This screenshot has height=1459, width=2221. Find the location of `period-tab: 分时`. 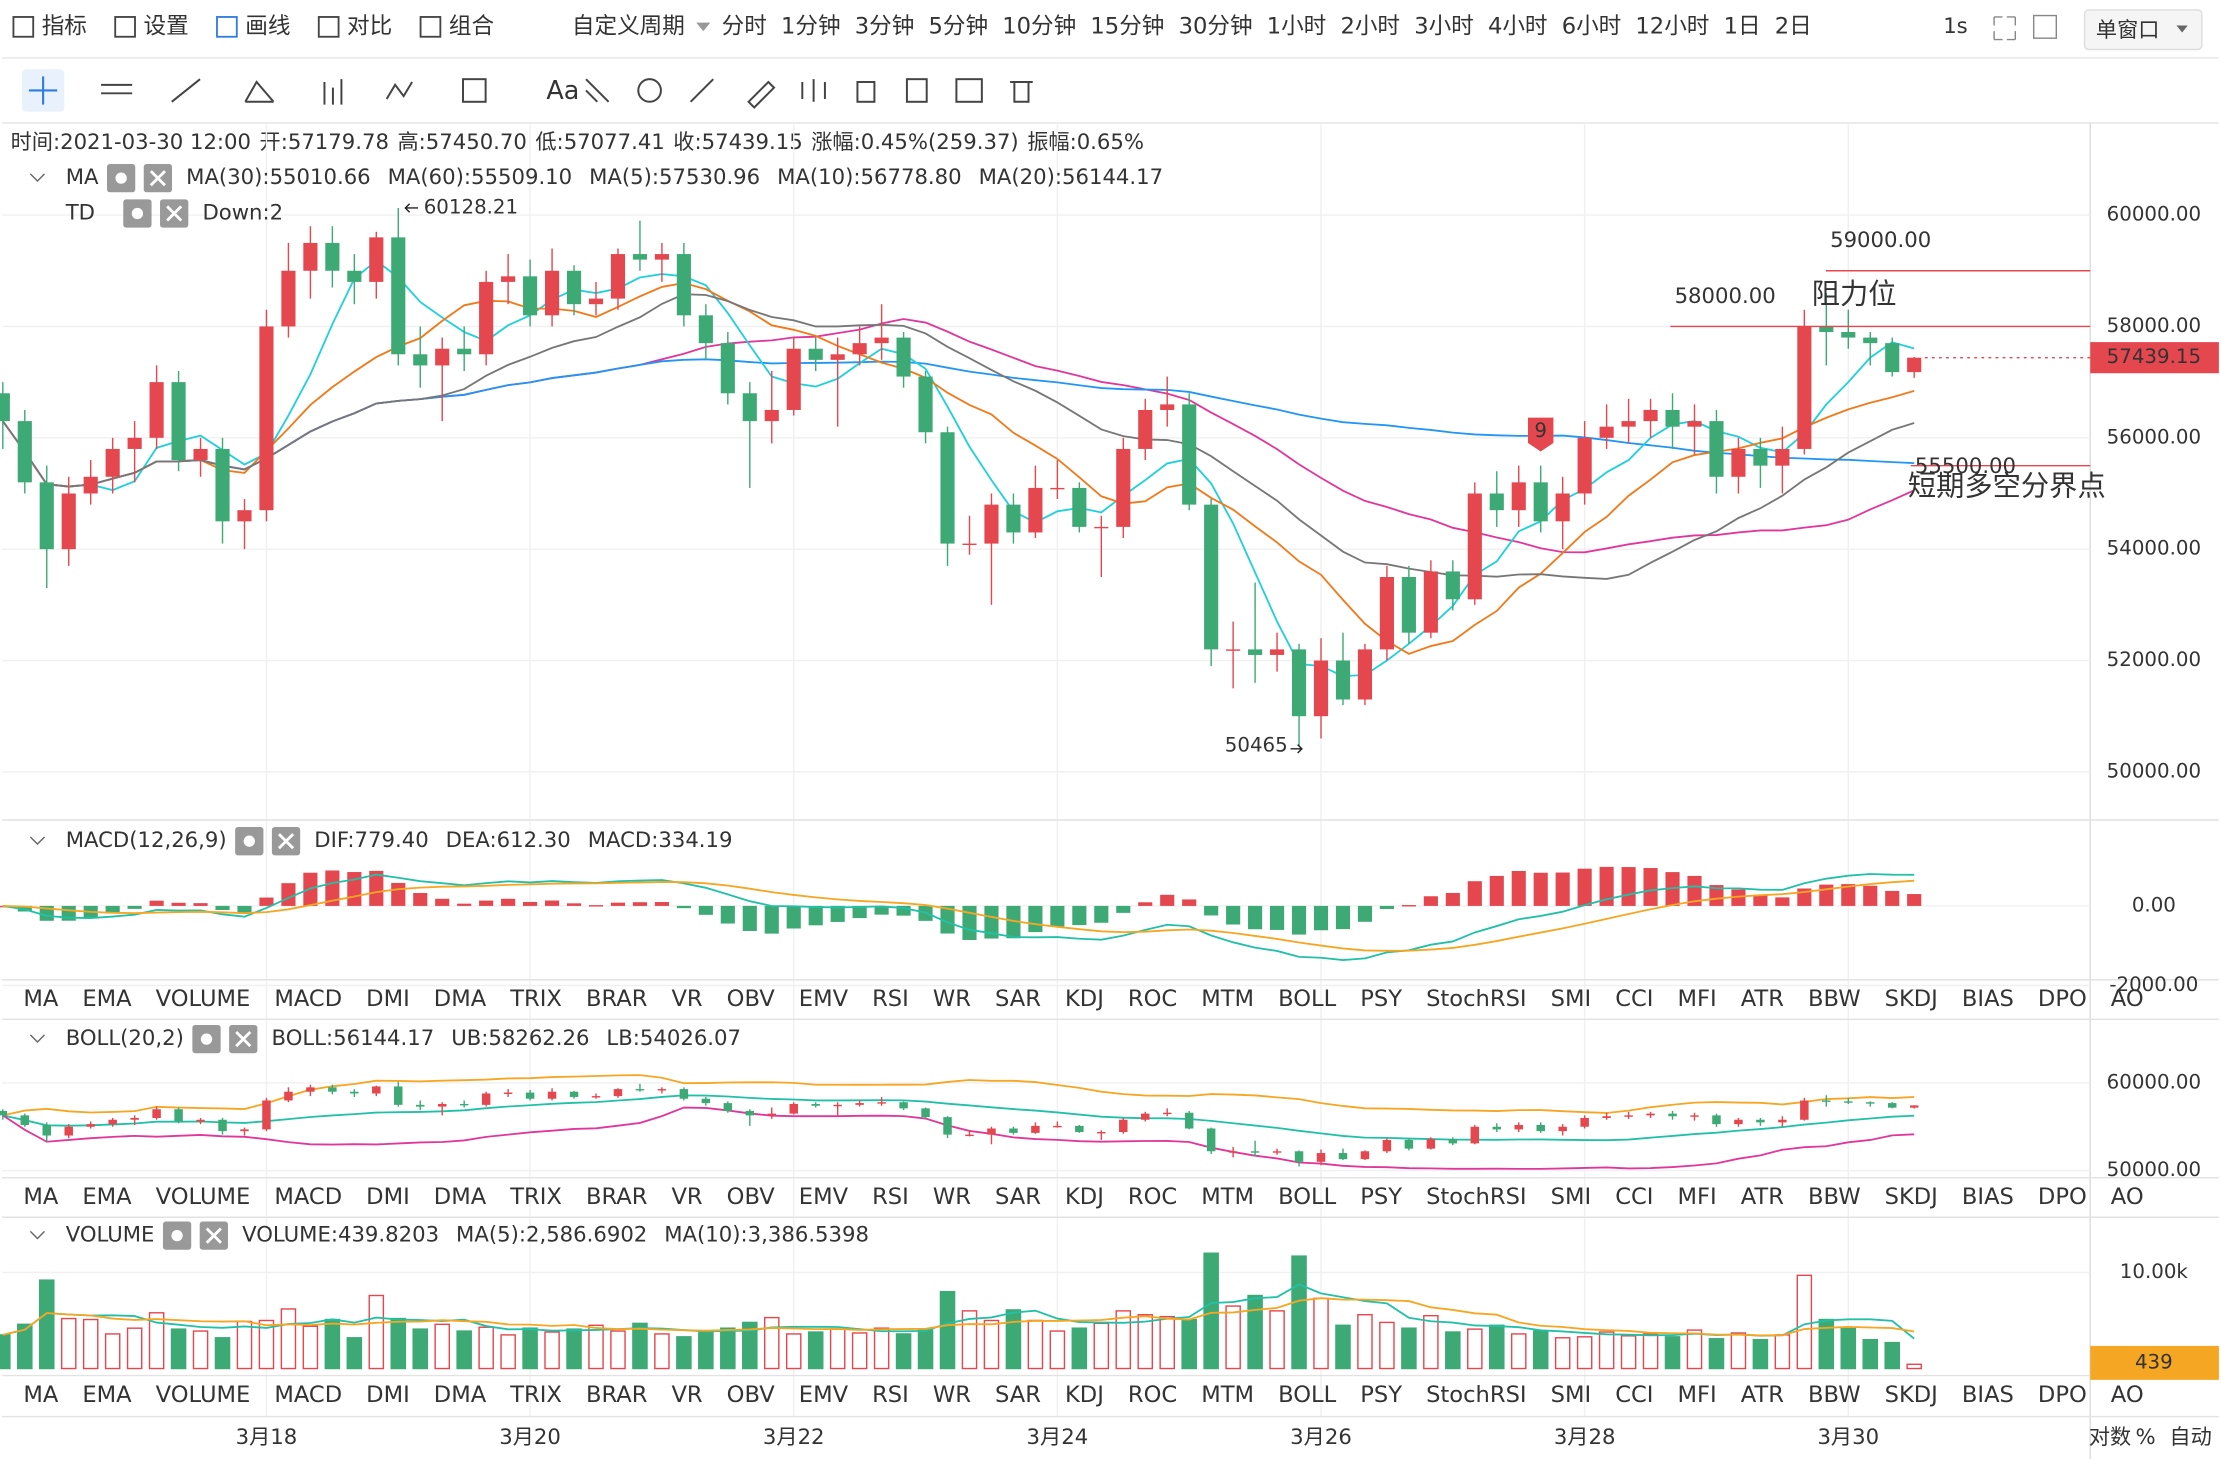

period-tab: 分时 is located at coordinates (744, 26).